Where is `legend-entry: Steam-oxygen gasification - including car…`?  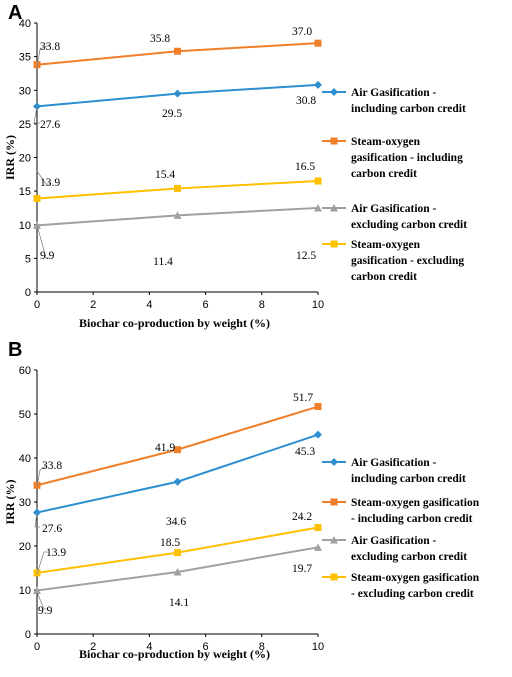
legend-entry: Steam-oxygen gasification - including car… is located at coordinates (401, 511).